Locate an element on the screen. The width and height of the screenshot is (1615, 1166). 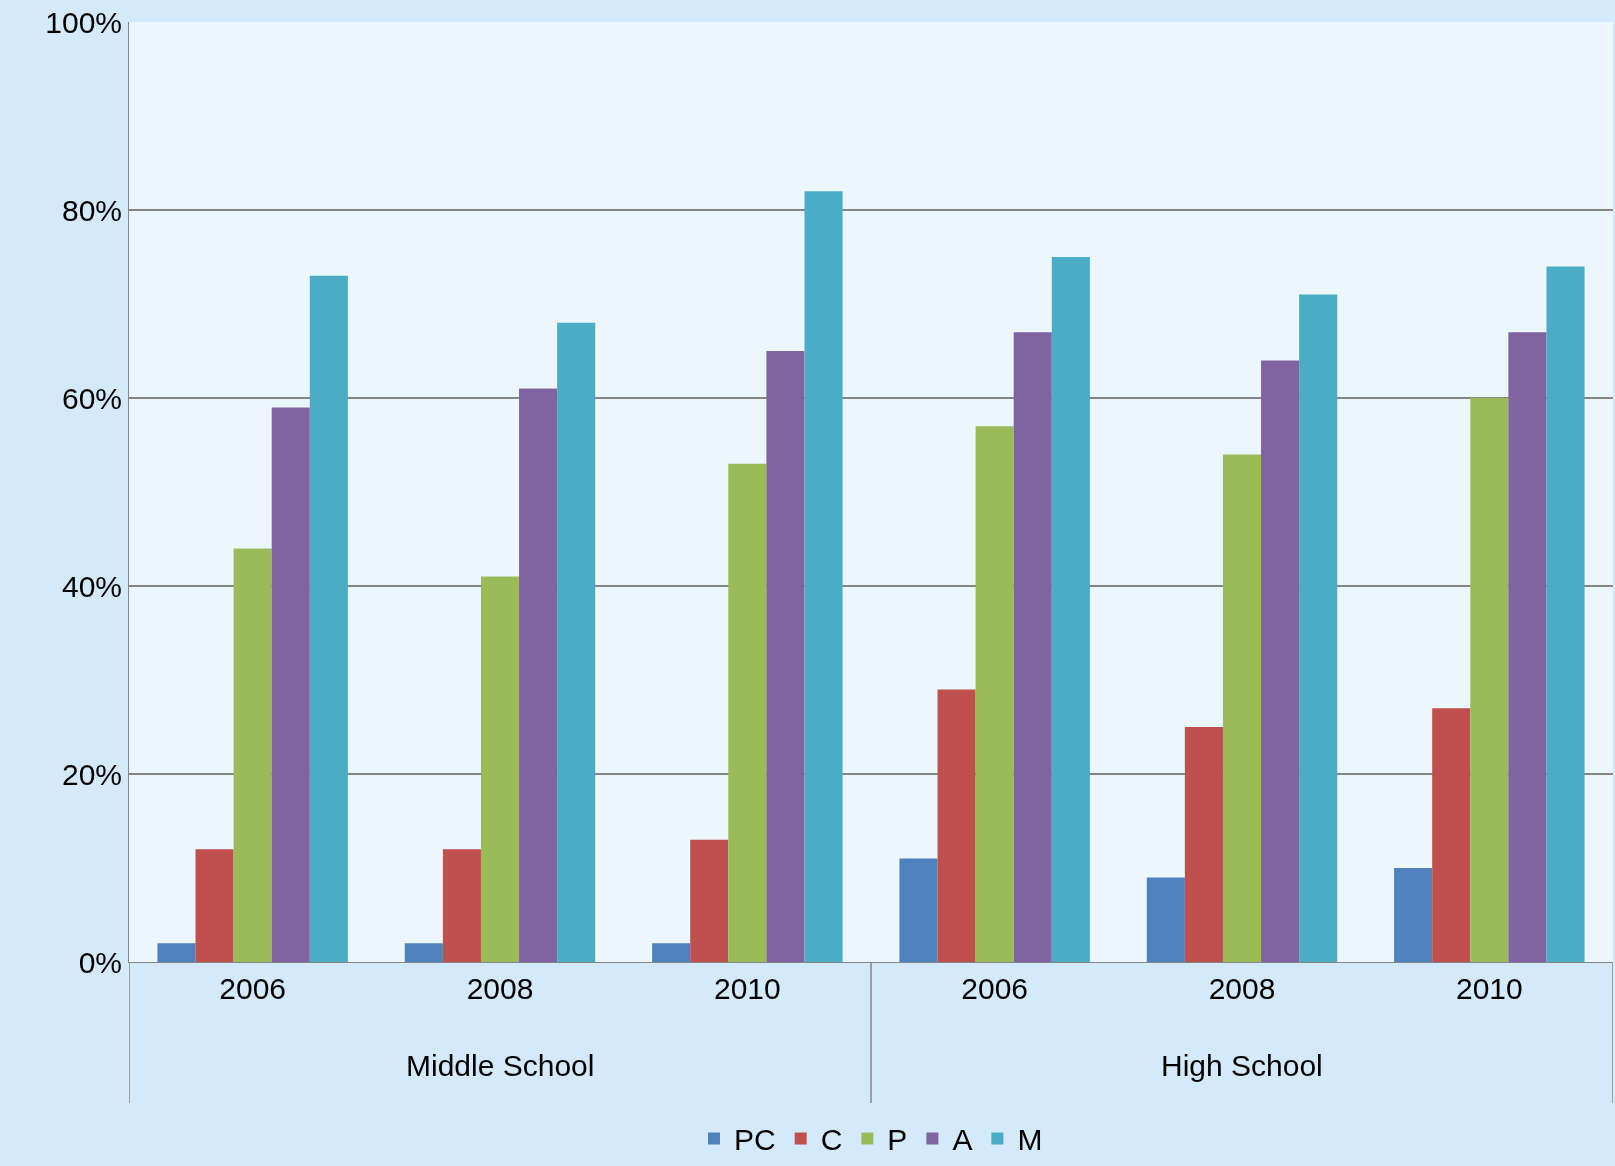
legend-label: PC is located at coordinates (755, 1140).